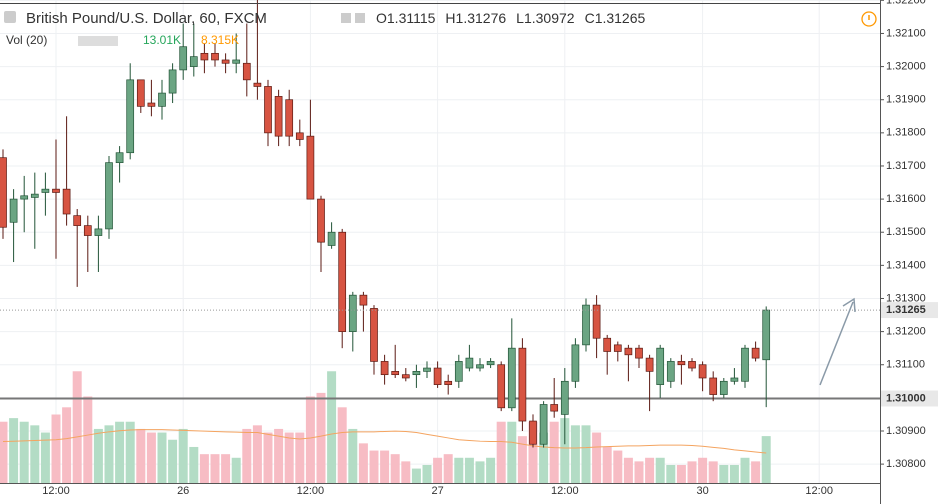  I want to click on y-tick-label: 1.32000, so click(906, 66).